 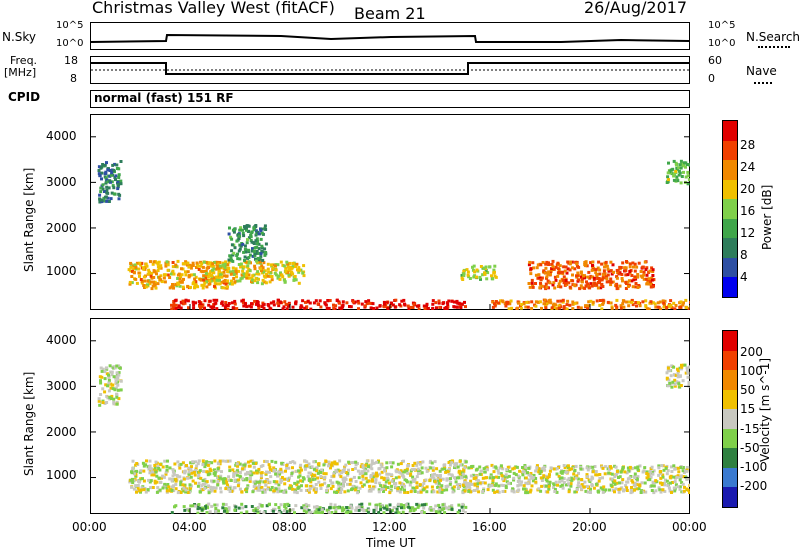 I want to click on freq-label-2: [MHz], so click(x=20, y=72).